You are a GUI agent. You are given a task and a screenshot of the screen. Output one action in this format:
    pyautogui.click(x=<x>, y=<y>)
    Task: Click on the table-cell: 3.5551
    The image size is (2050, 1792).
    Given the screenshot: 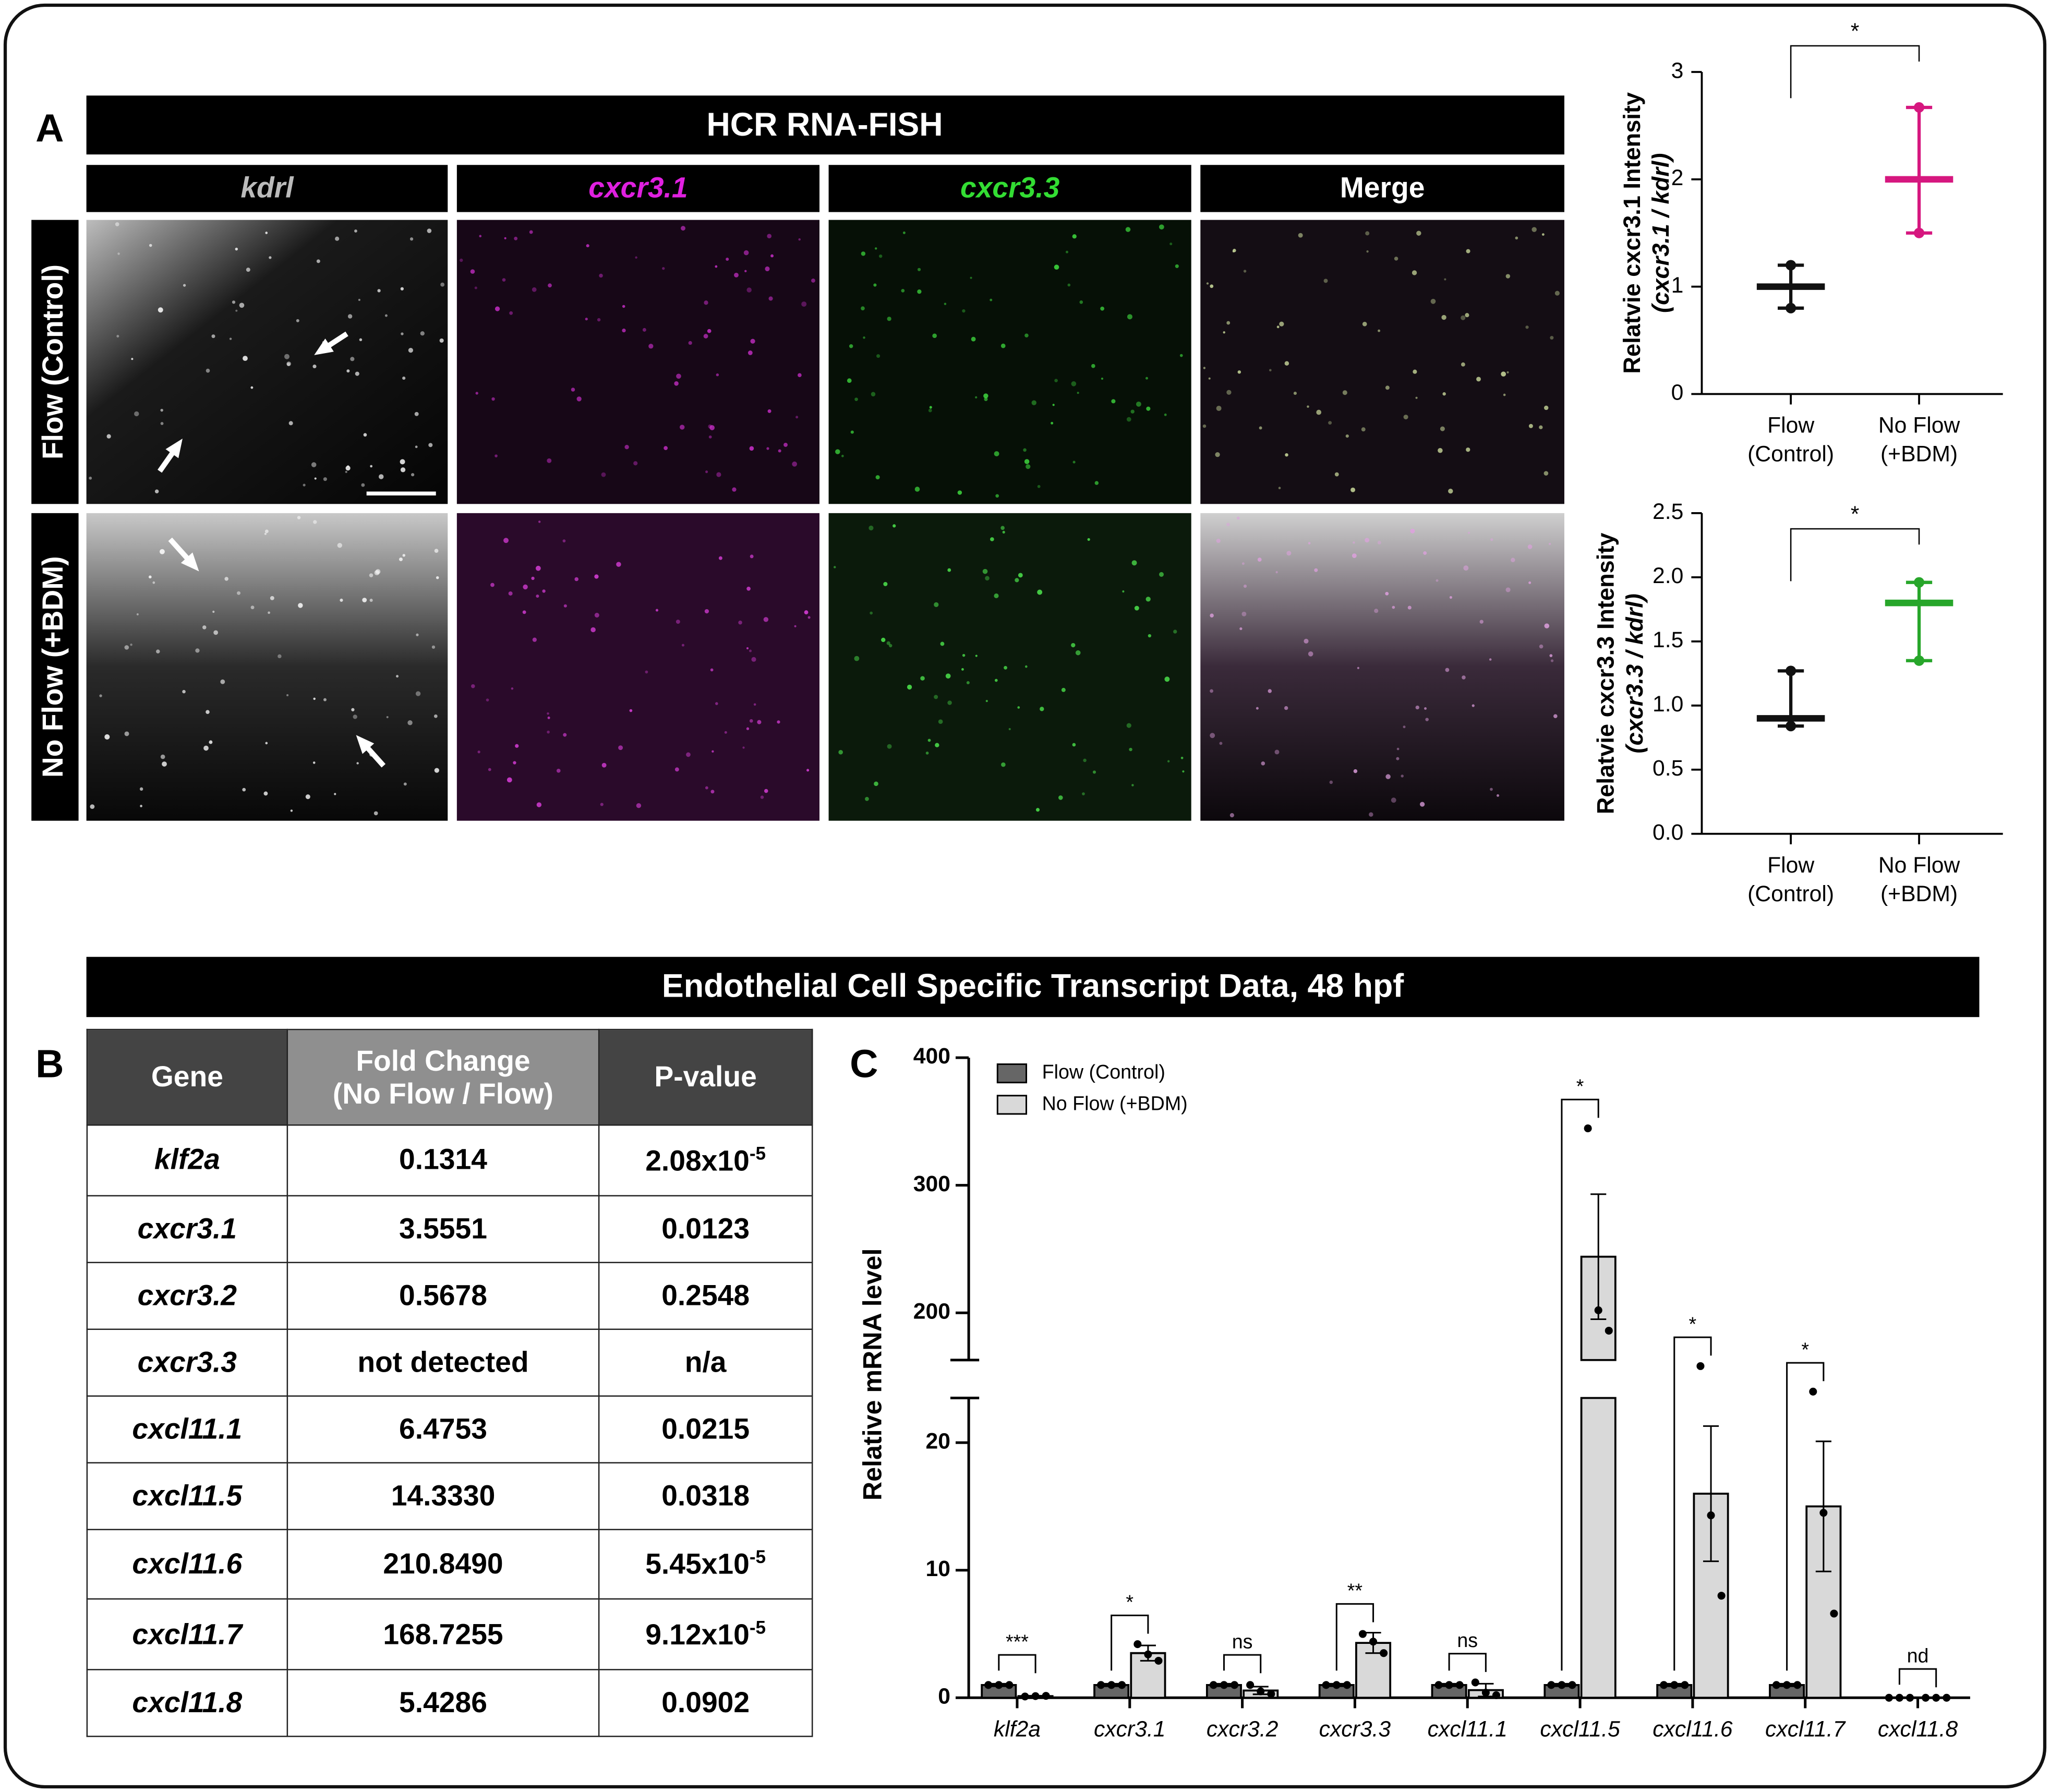 What is the action you would take?
    pyautogui.click(x=443, y=1228)
    